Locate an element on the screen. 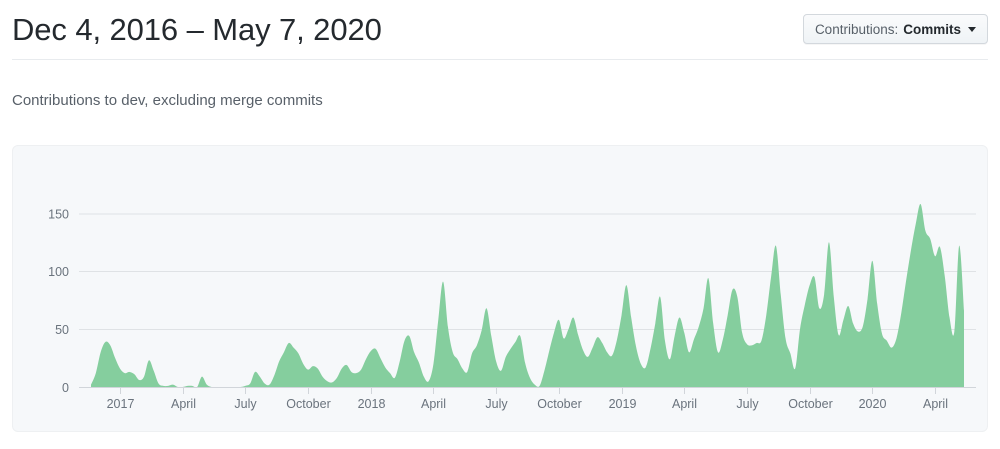 This screenshot has height=449, width=1000. contributions-type-select: Contributions: Commits is located at coordinates (895, 29).